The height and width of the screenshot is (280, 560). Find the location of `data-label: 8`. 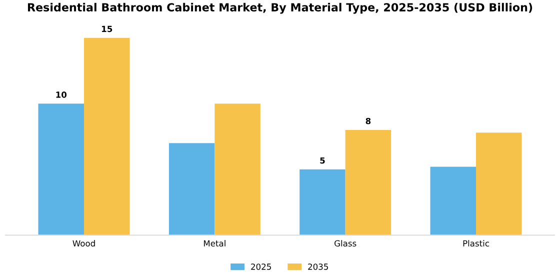

data-label: 8 is located at coordinates (368, 121).